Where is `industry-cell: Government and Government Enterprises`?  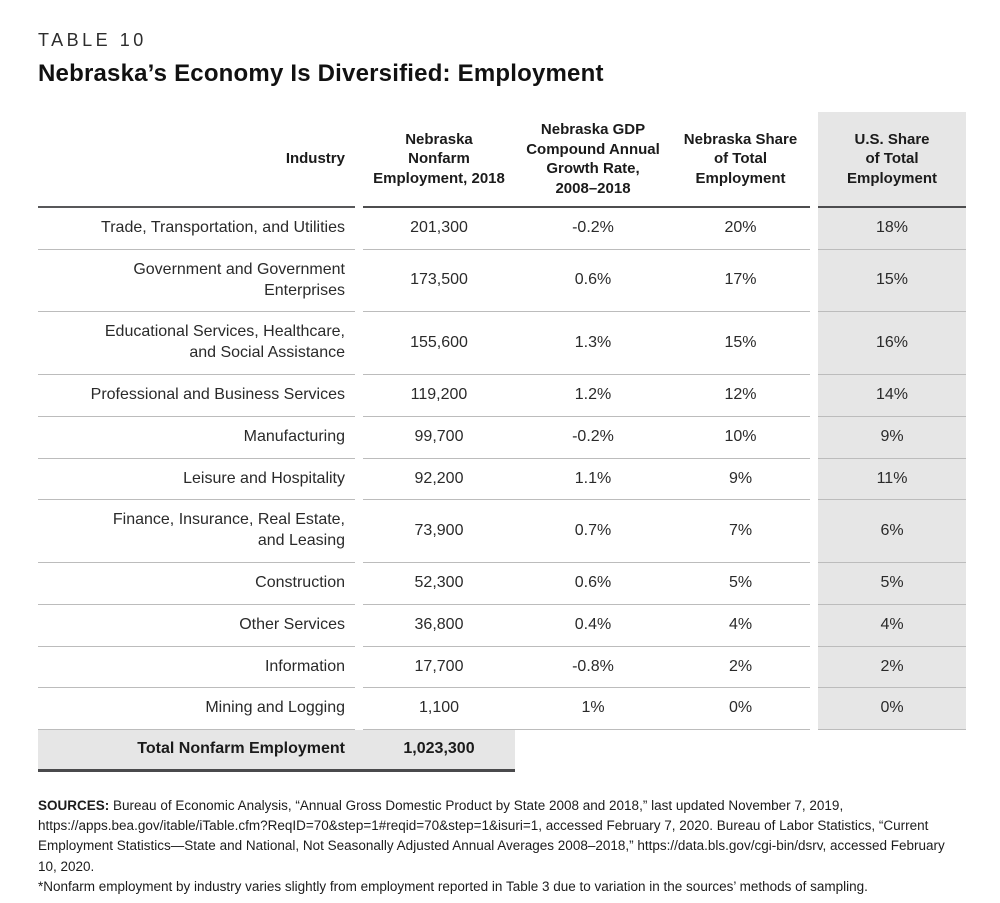
industry-cell: Government and Government Enterprises is located at coordinates (196, 281).